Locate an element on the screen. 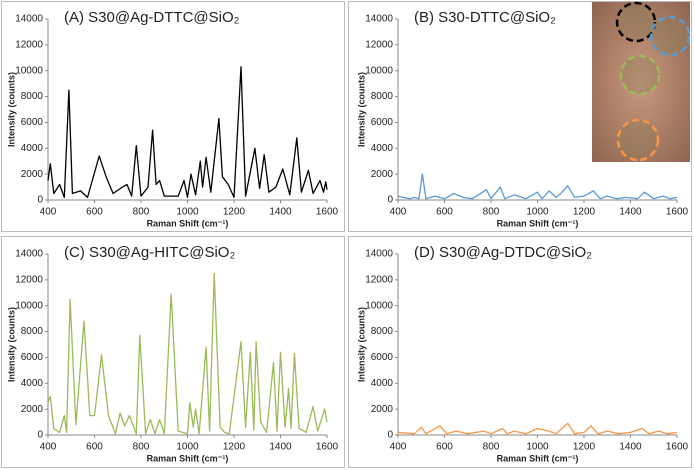 The image size is (694, 470). inset-photo is located at coordinates (641, 81).